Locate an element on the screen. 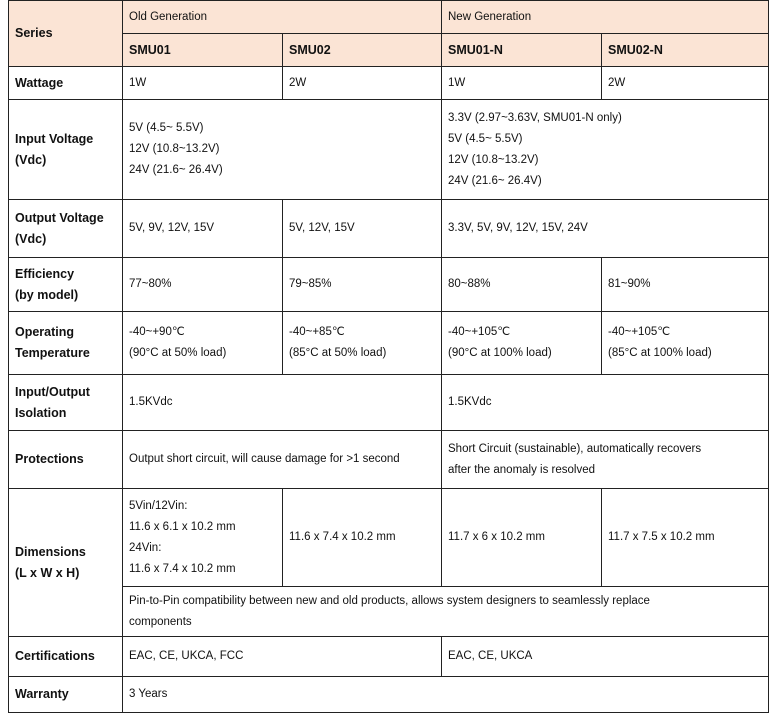 This screenshot has width=772, height=717. text-line: (85°C at 50% load) is located at coordinates (338, 353).